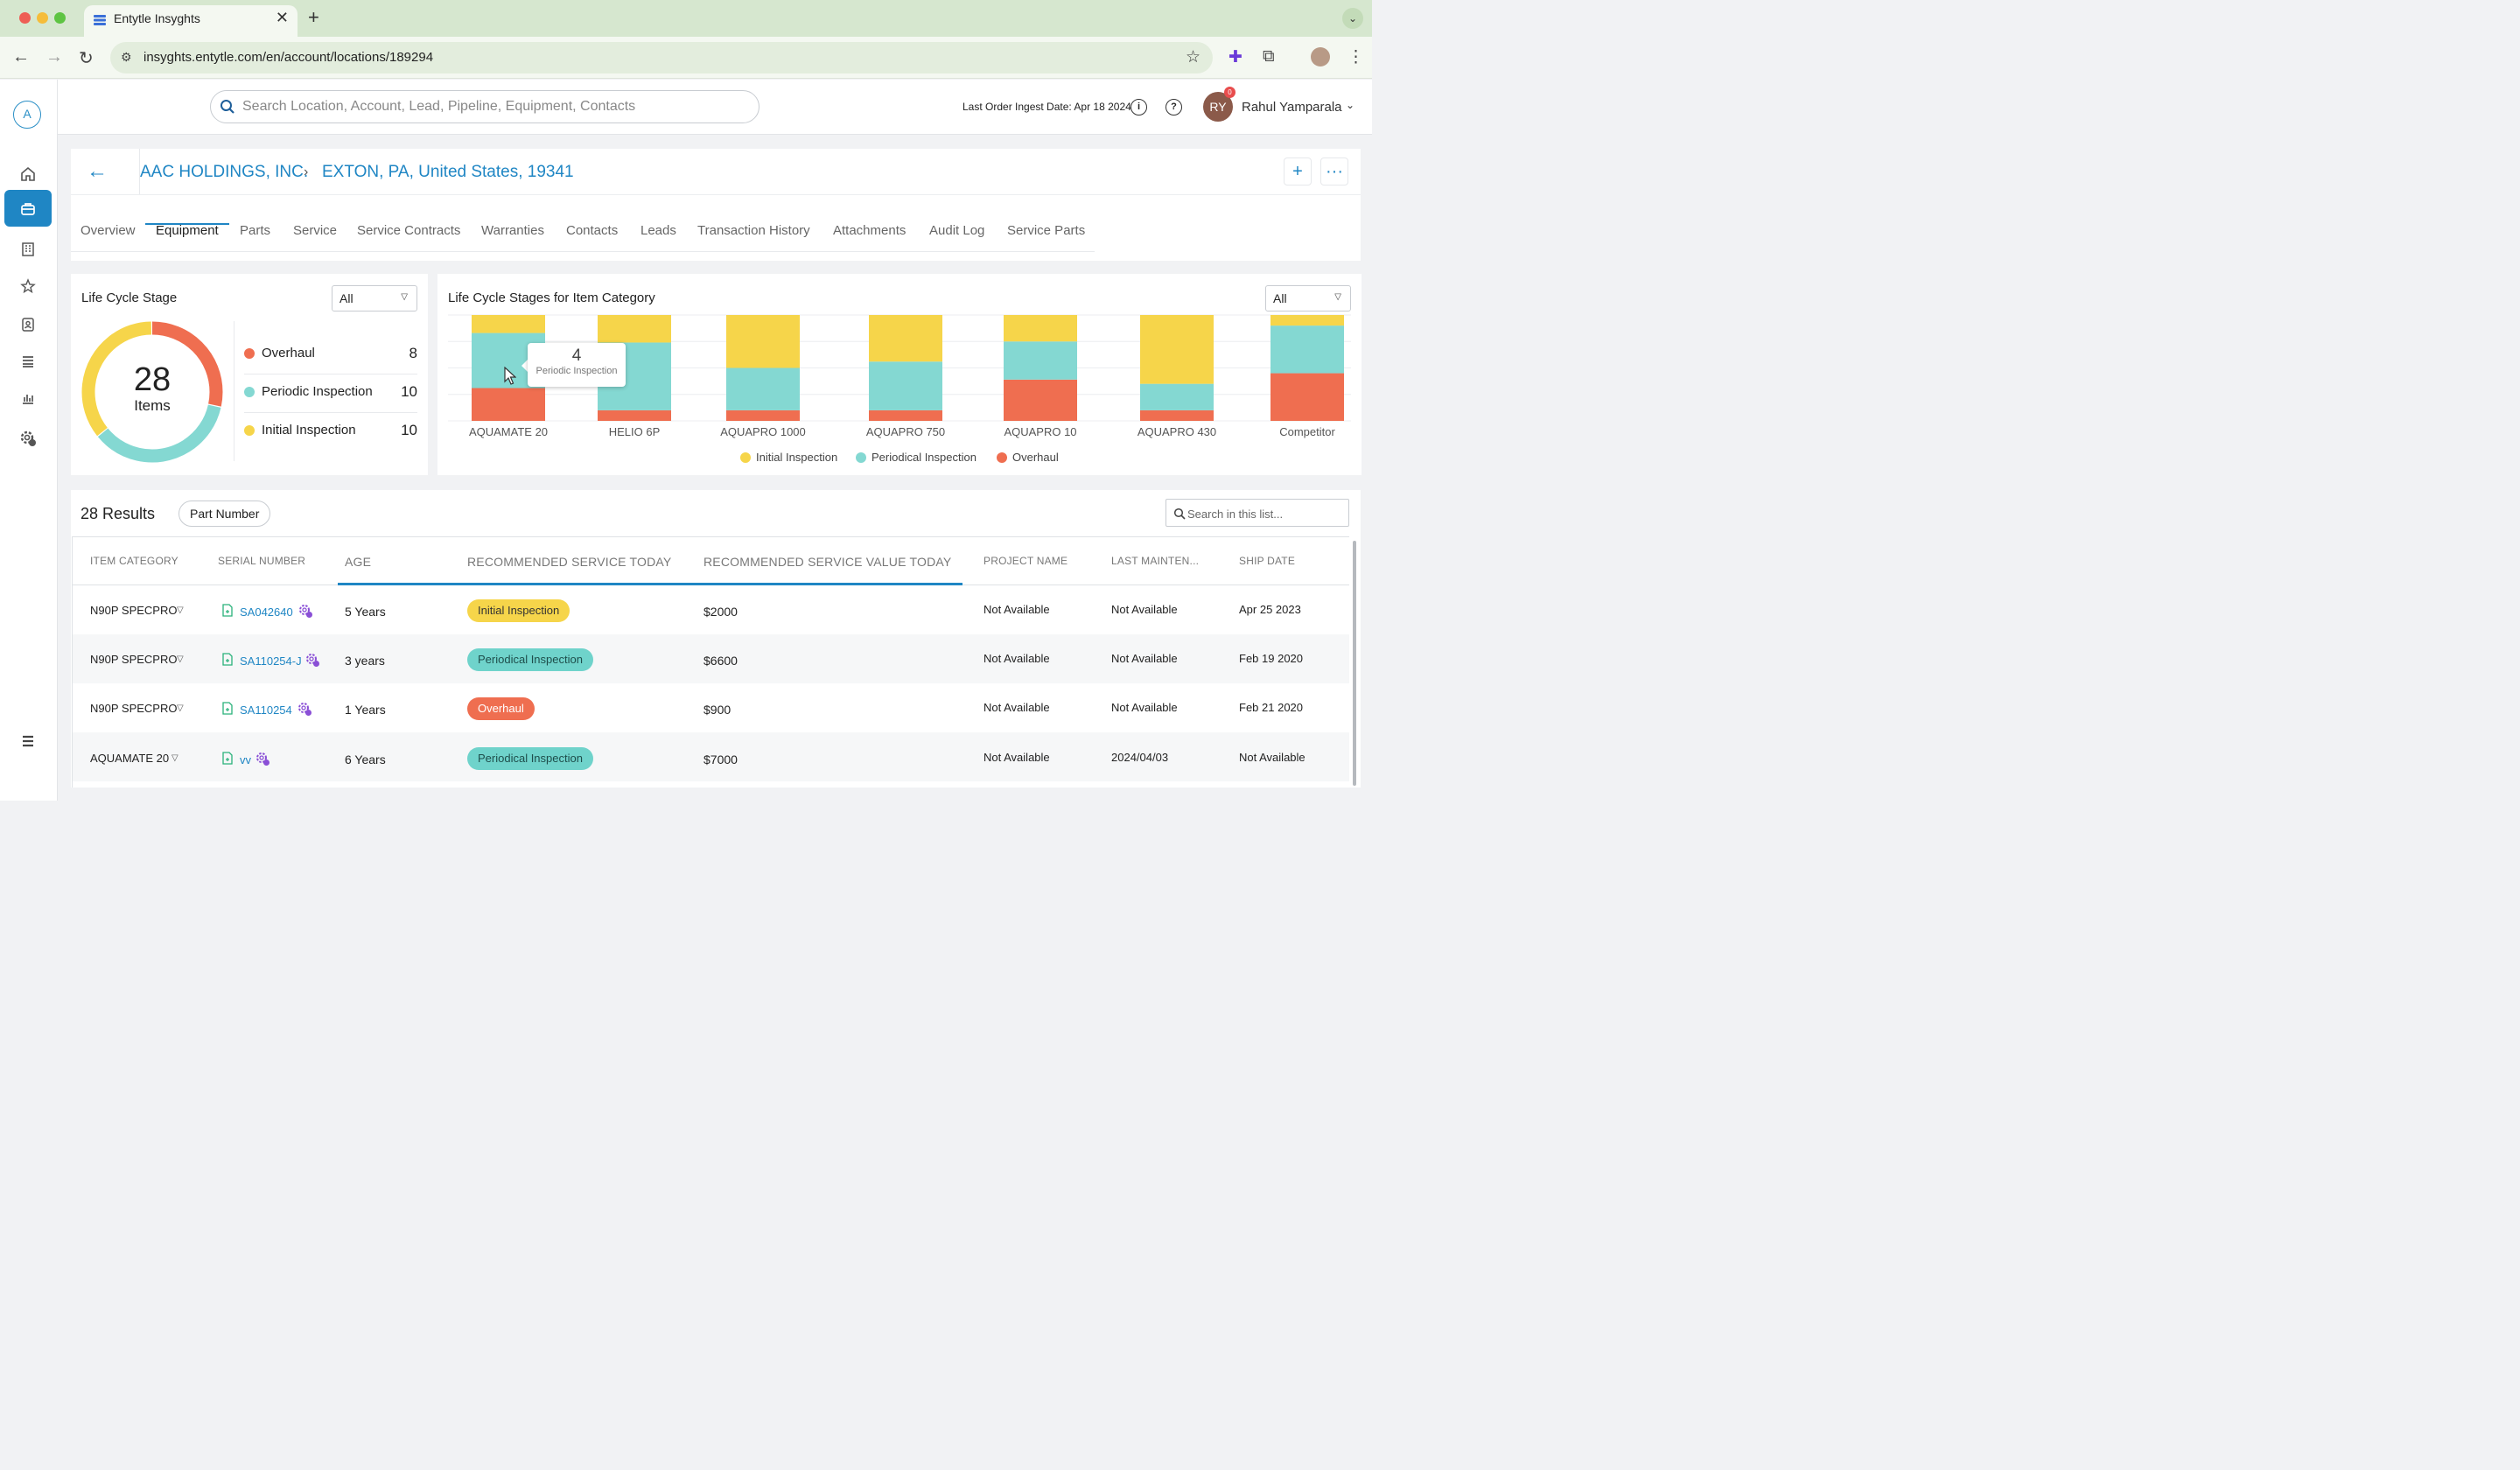  Describe the element at coordinates (1307, 350) in the screenshot. I see `bar-competitor-periodical-inspection` at that location.